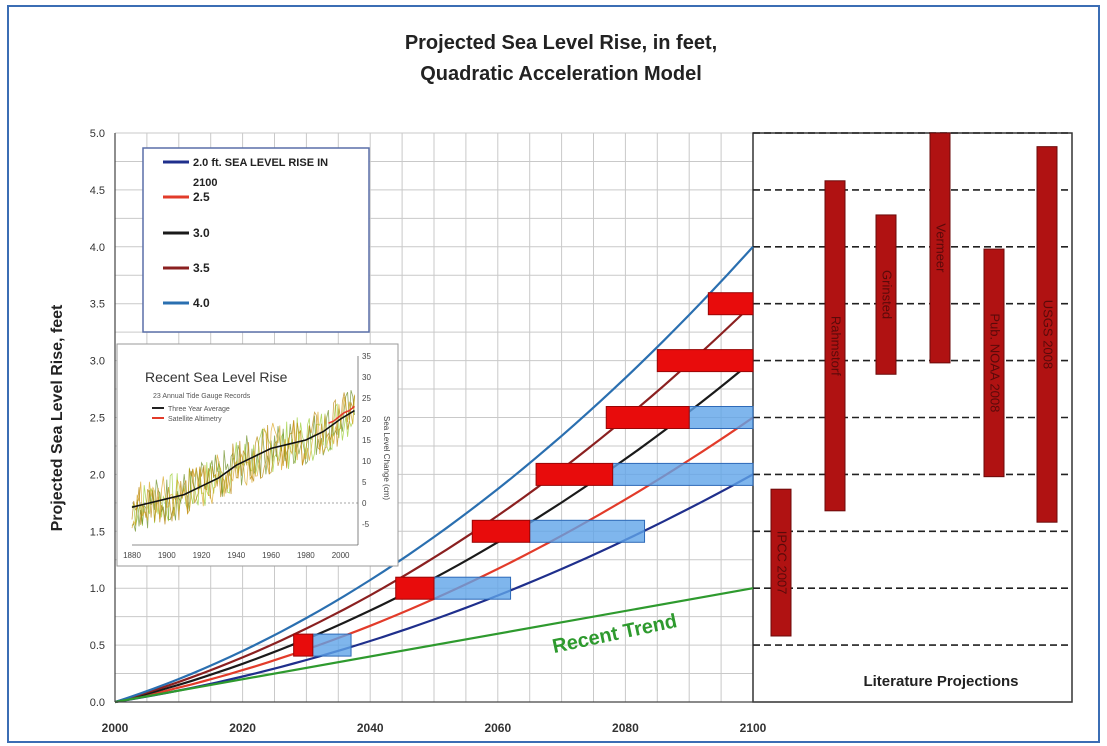 This screenshot has height=746, width=1107. What do you see at coordinates (341, 555) in the screenshot?
I see `inset-x-tick-label: 2000` at bounding box center [341, 555].